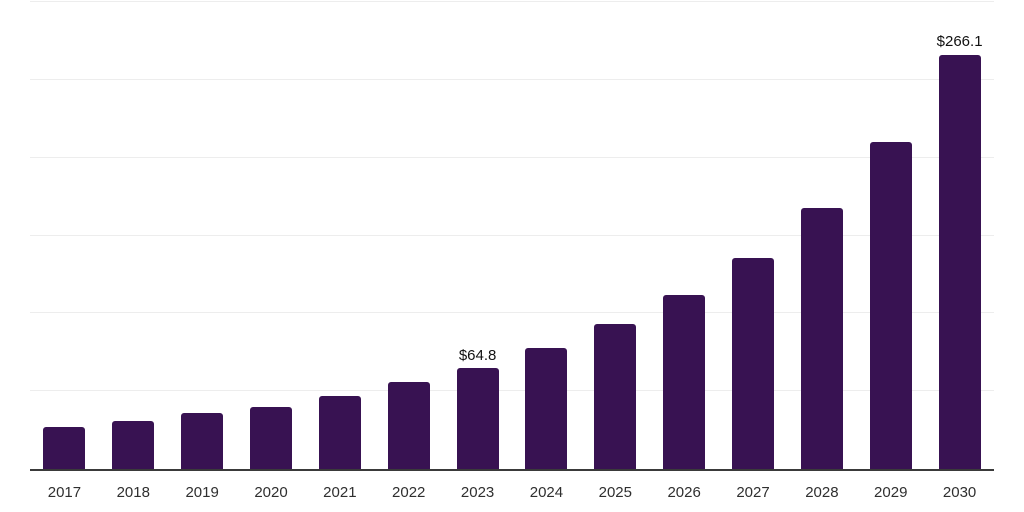 The image size is (1024, 512). What do you see at coordinates (959, 42) in the screenshot?
I see `bar-value-label-2030: $266.1` at bounding box center [959, 42].